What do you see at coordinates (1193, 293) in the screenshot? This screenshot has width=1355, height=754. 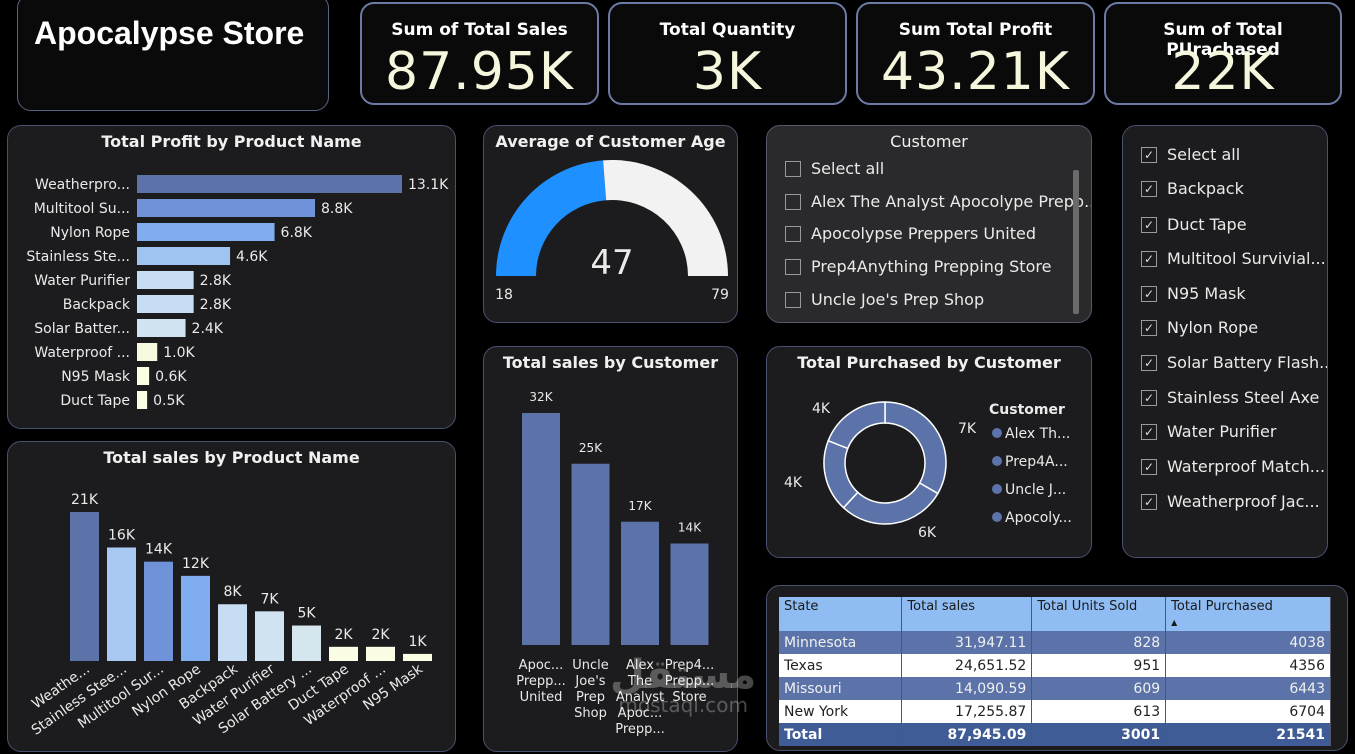 I see `slicer-item-product: ✓ N95 Mask` at bounding box center [1193, 293].